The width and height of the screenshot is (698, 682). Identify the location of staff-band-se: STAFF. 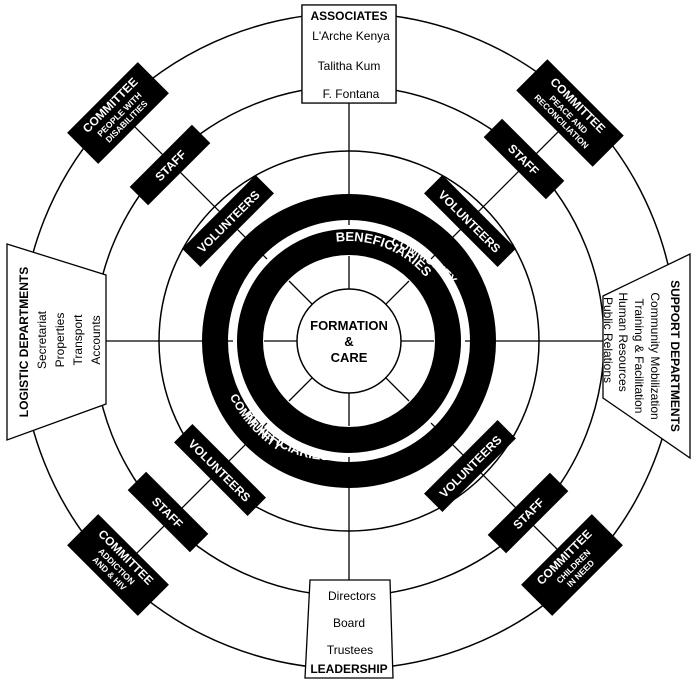
(528, 513).